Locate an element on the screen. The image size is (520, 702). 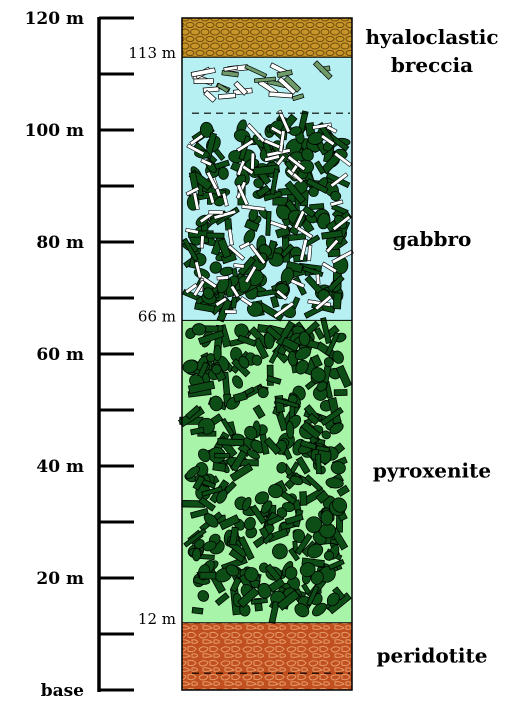
unit-label-peridotite: peridotite is located at coordinates (432, 655).